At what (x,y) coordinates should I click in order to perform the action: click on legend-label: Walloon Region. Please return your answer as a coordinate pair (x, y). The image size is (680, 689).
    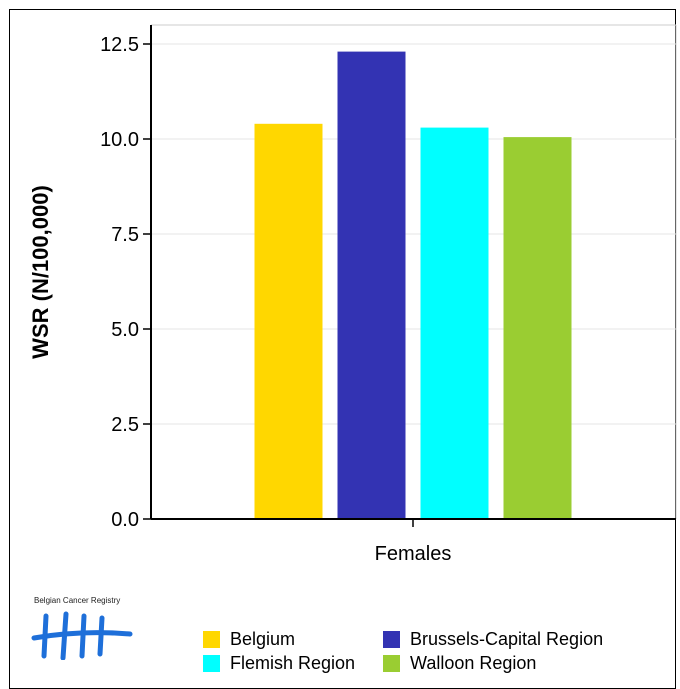
    Looking at the image, I should click on (473, 662).